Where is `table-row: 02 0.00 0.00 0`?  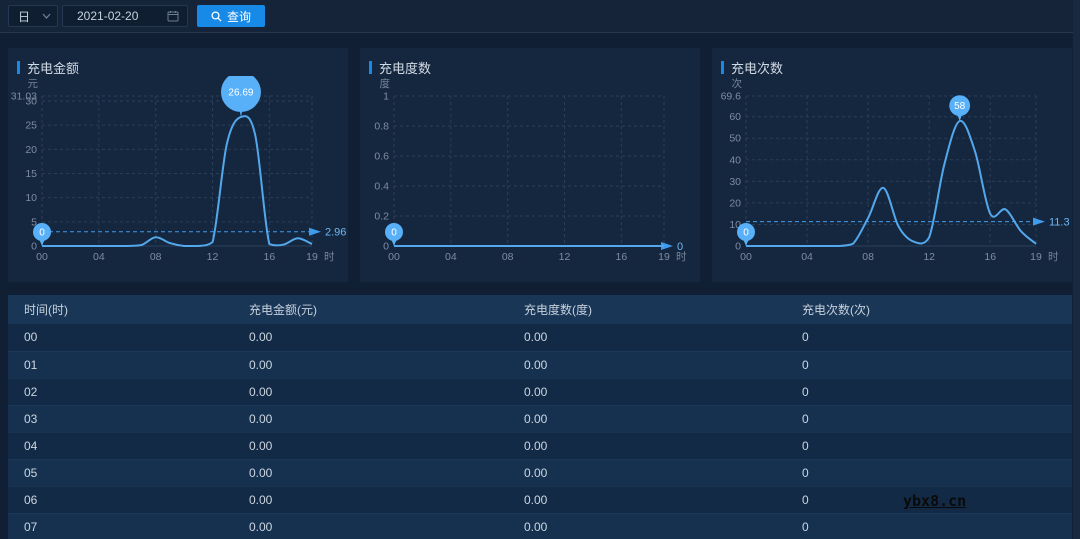
table-row: 02 0.00 0.00 0 is located at coordinates (540, 392).